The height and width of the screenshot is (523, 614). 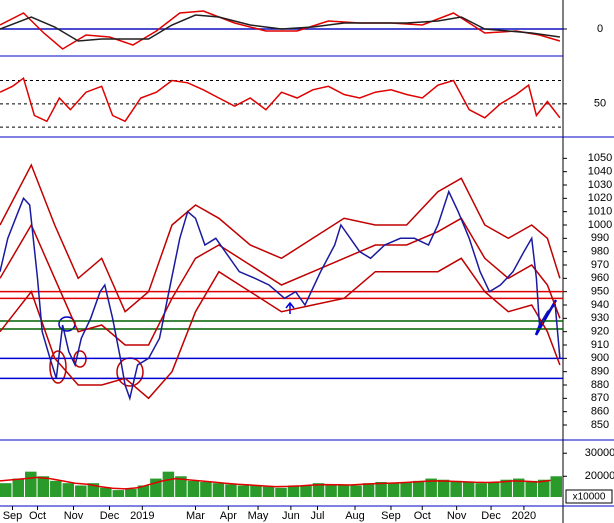 I want to click on y-tick-label: 0, so click(x=600, y=29).